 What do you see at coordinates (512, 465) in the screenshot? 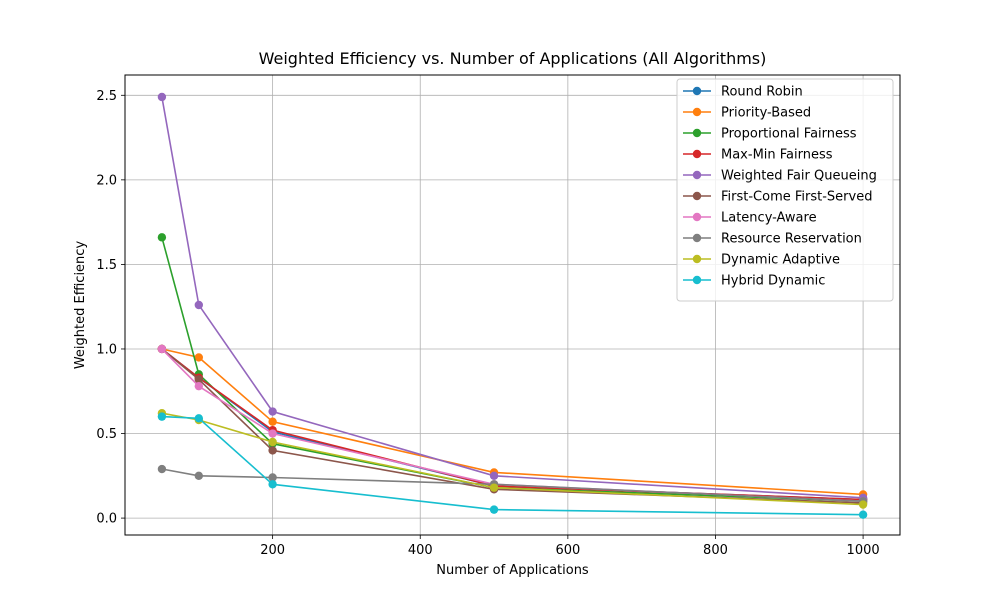
I see `series-hybrid-dynamic` at bounding box center [512, 465].